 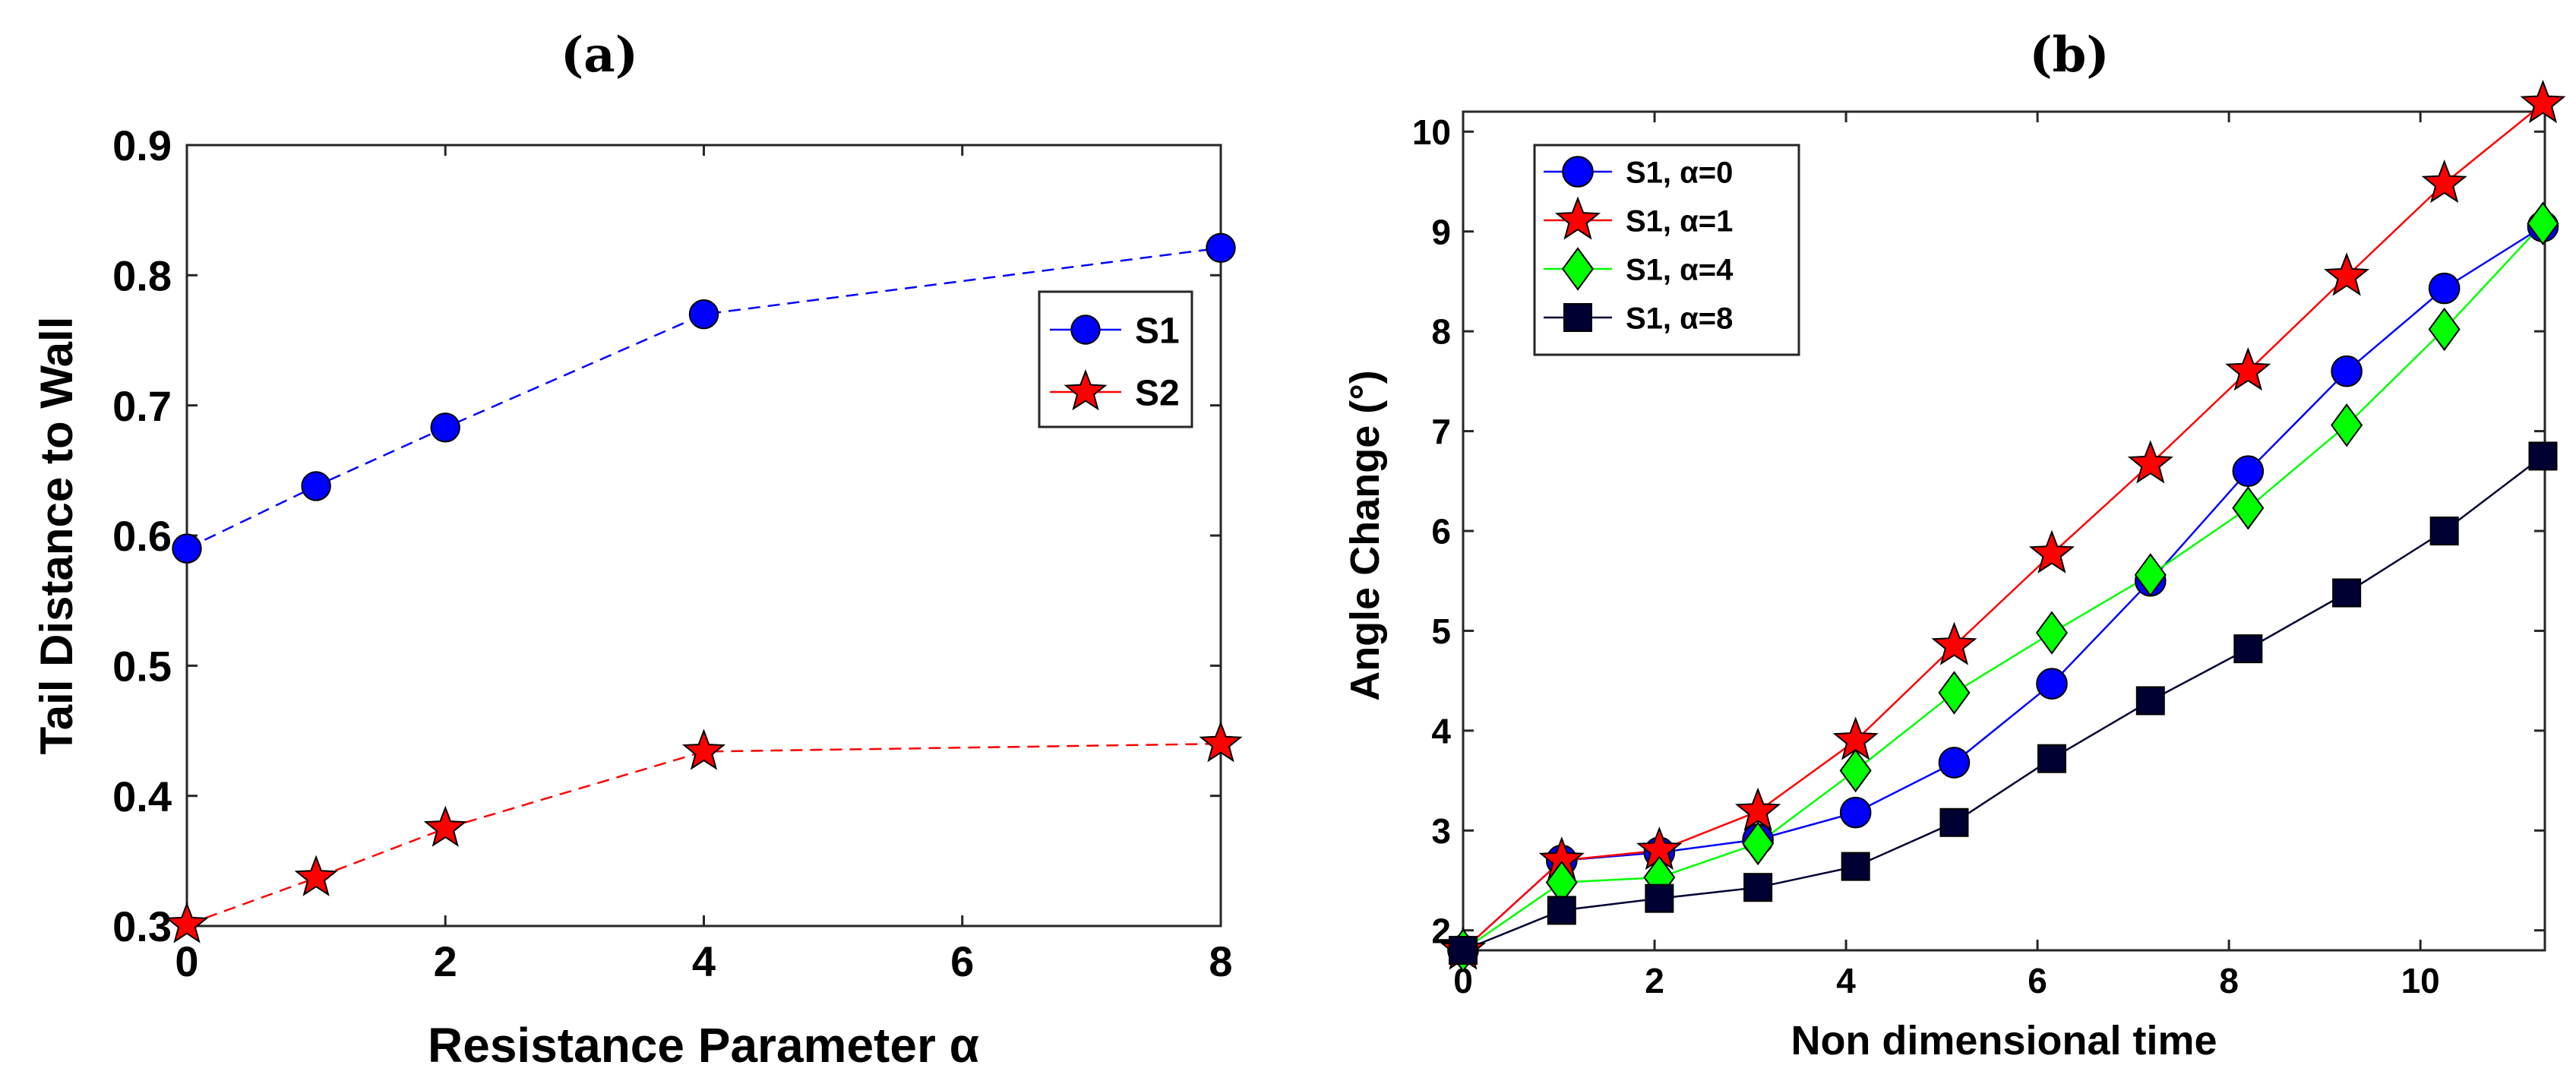 I want to click on b-y-tick-label: 4, so click(x=1441, y=731).